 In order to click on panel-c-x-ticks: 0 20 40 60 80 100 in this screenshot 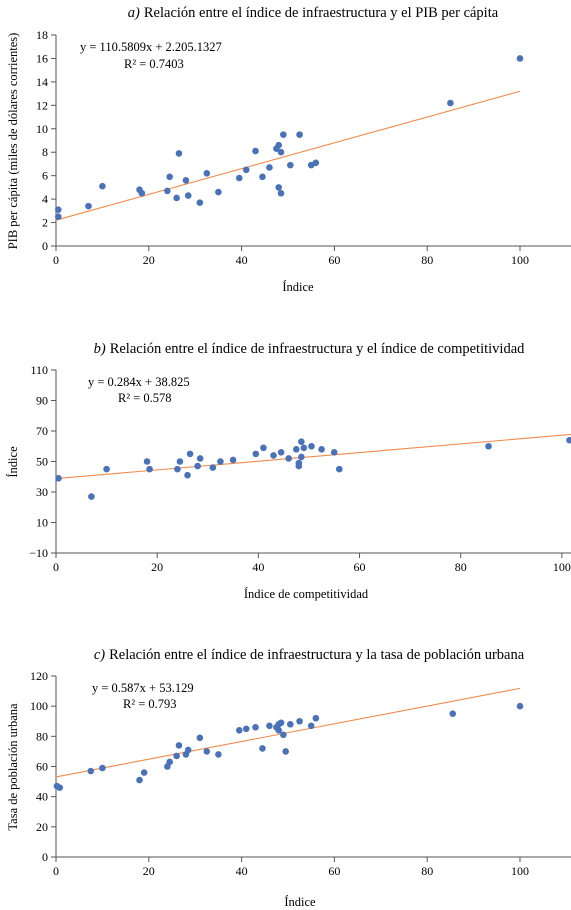, I will do `click(291, 867)`.